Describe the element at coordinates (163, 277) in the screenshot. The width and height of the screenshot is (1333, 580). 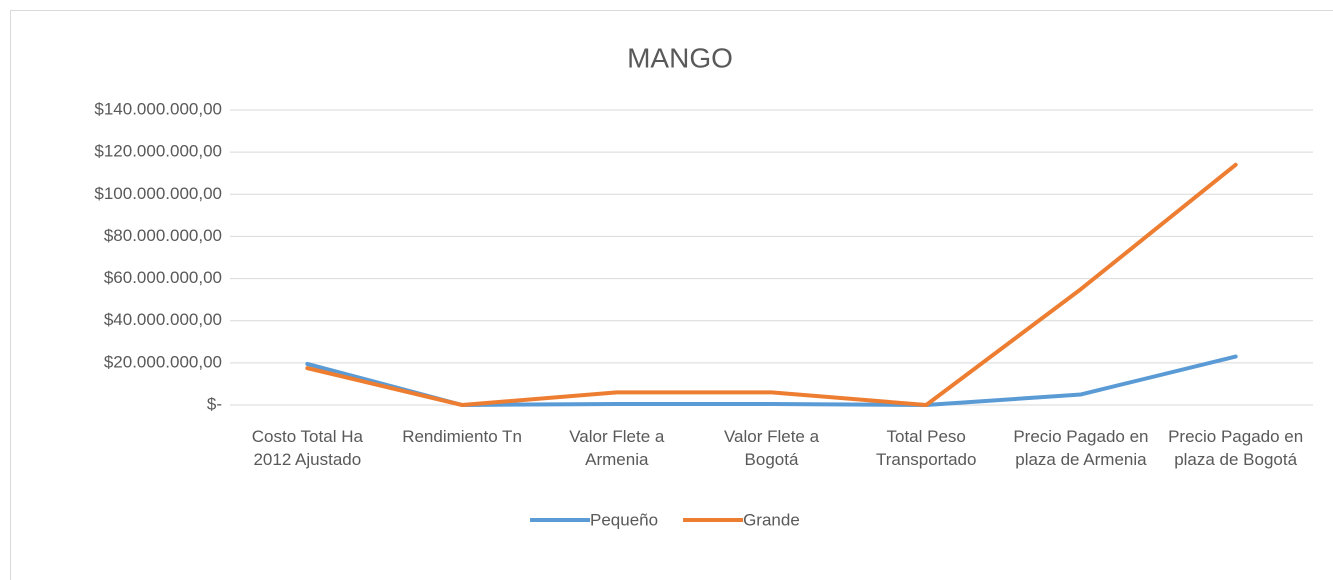
I see `y-tick-label: $60.000.000,00` at that location.